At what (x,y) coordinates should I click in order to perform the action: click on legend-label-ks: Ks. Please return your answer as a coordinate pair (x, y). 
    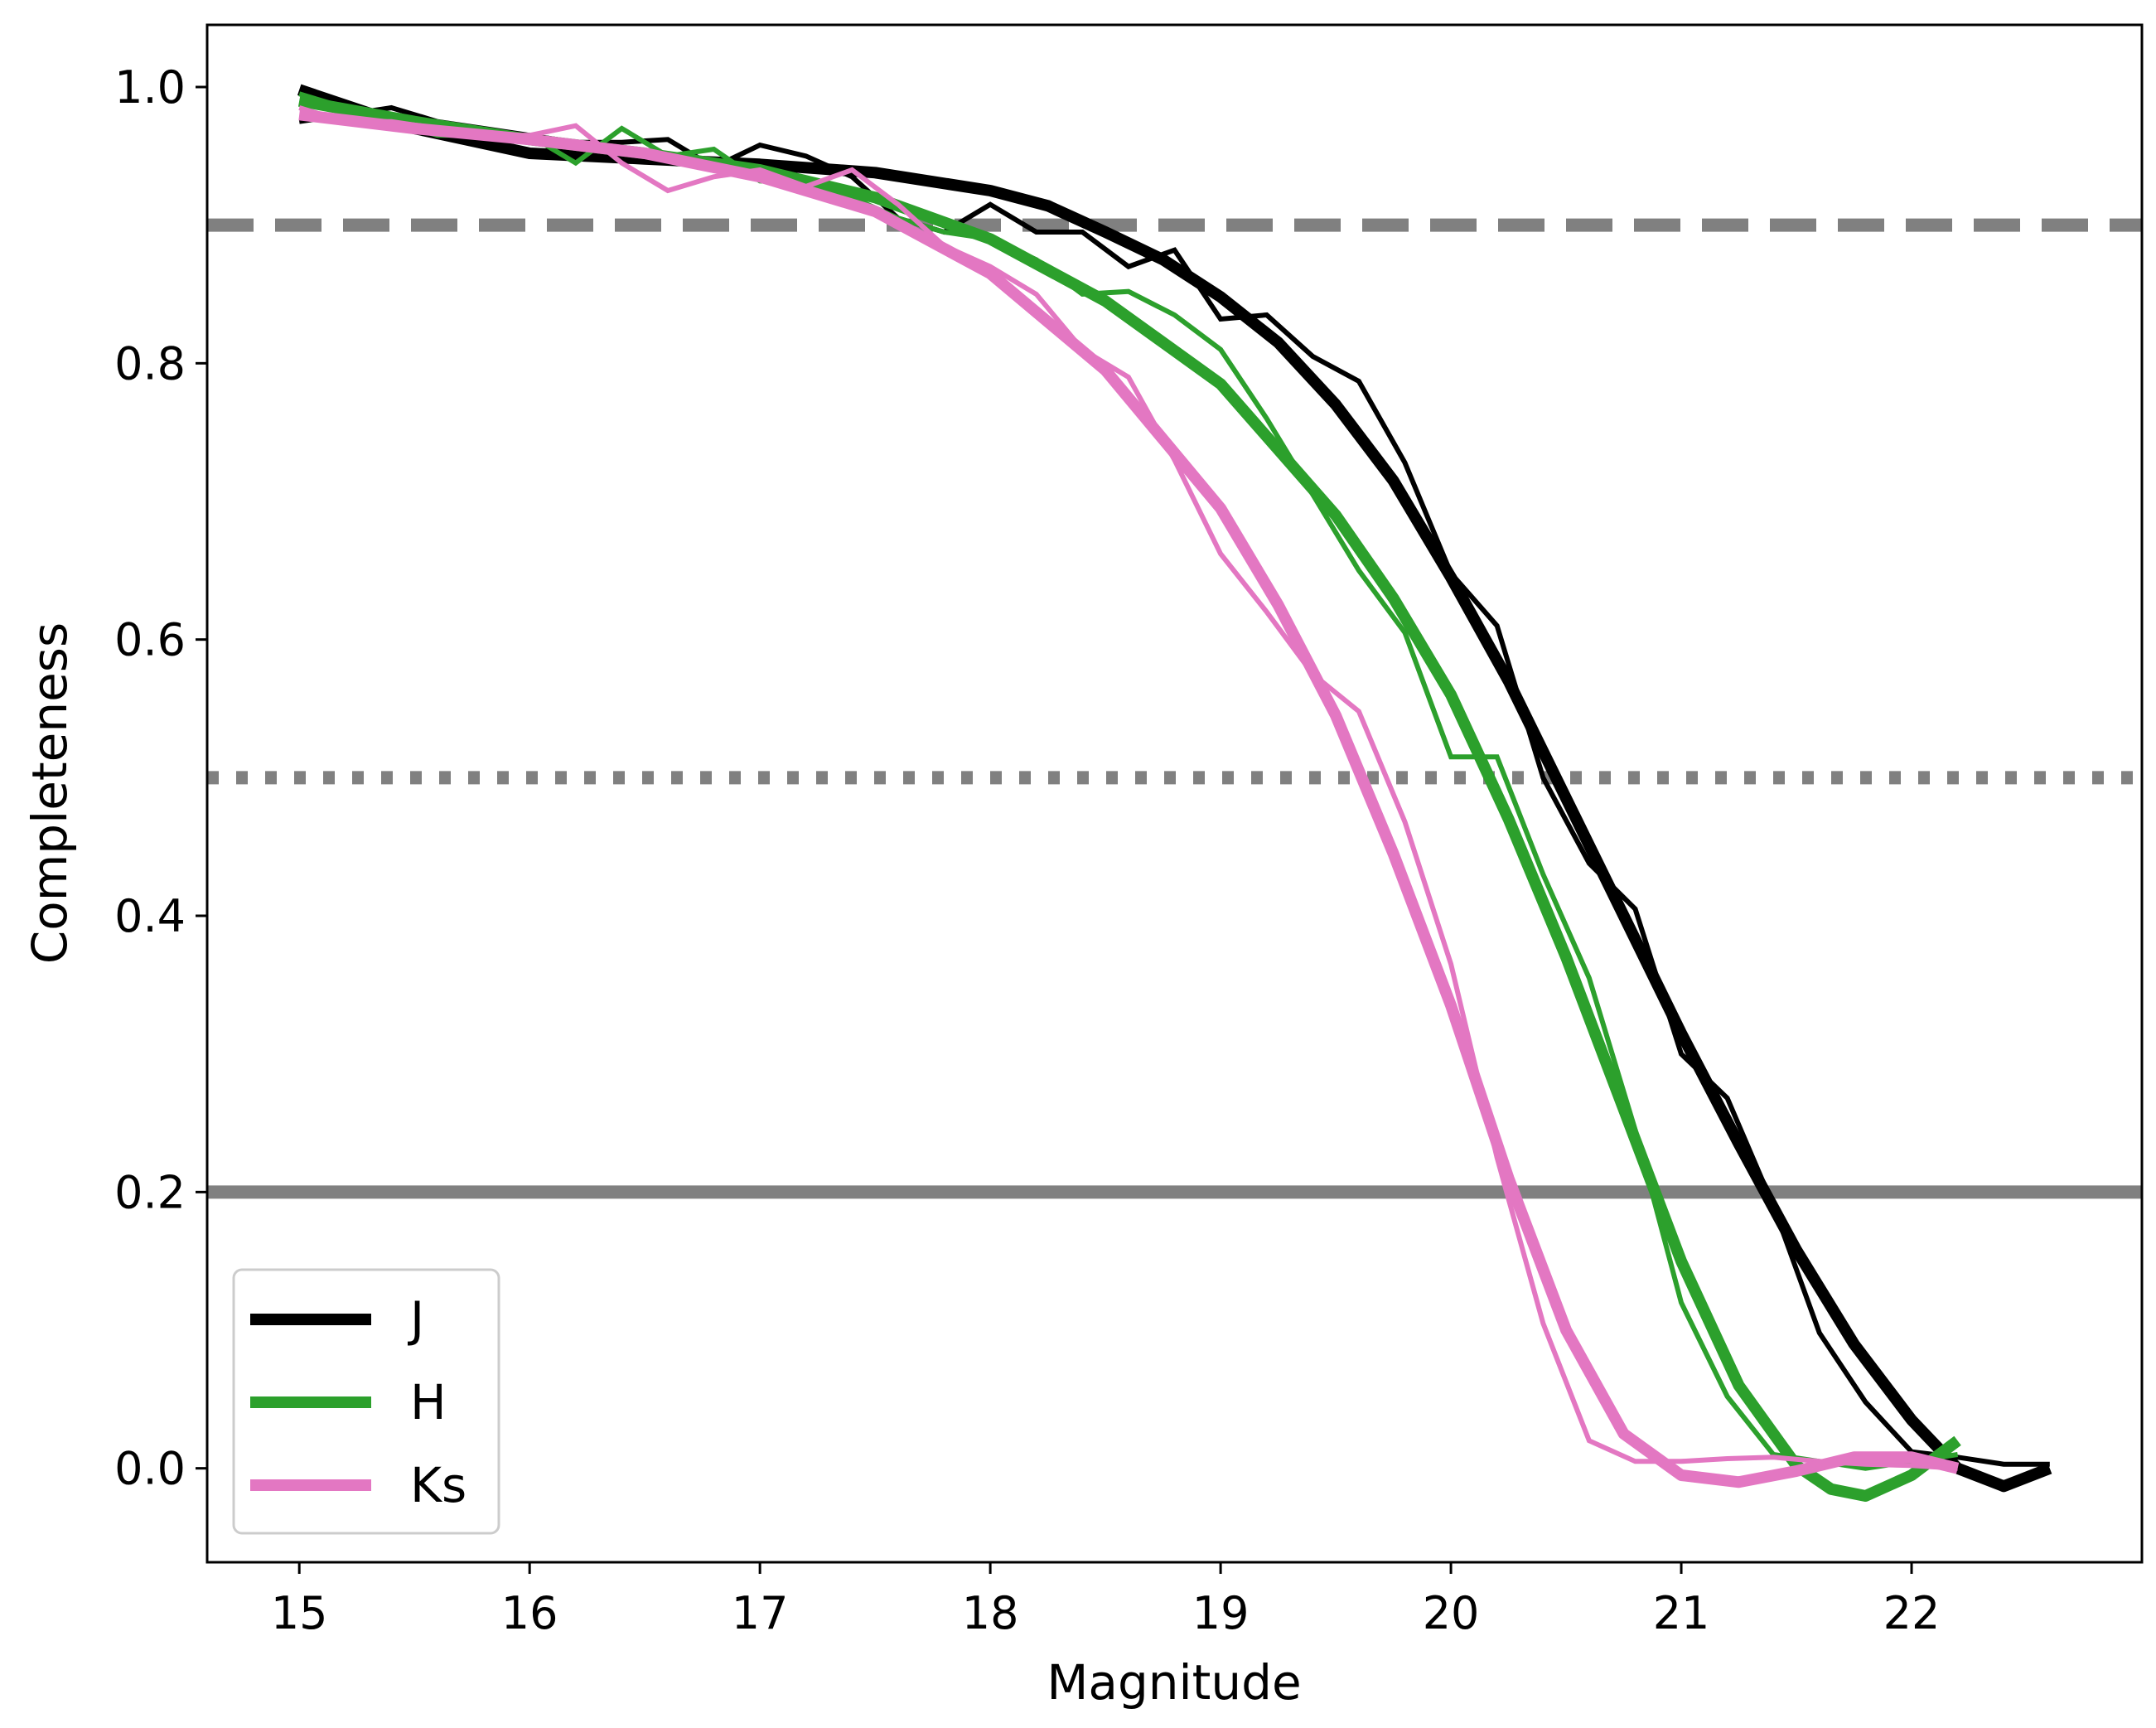
    Looking at the image, I should click on (438, 1485).